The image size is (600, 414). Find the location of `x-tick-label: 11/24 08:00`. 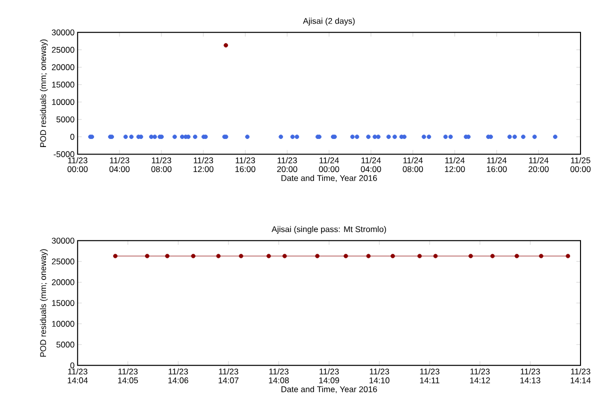

x-tick-label: 11/24 08:00 is located at coordinates (412, 164).